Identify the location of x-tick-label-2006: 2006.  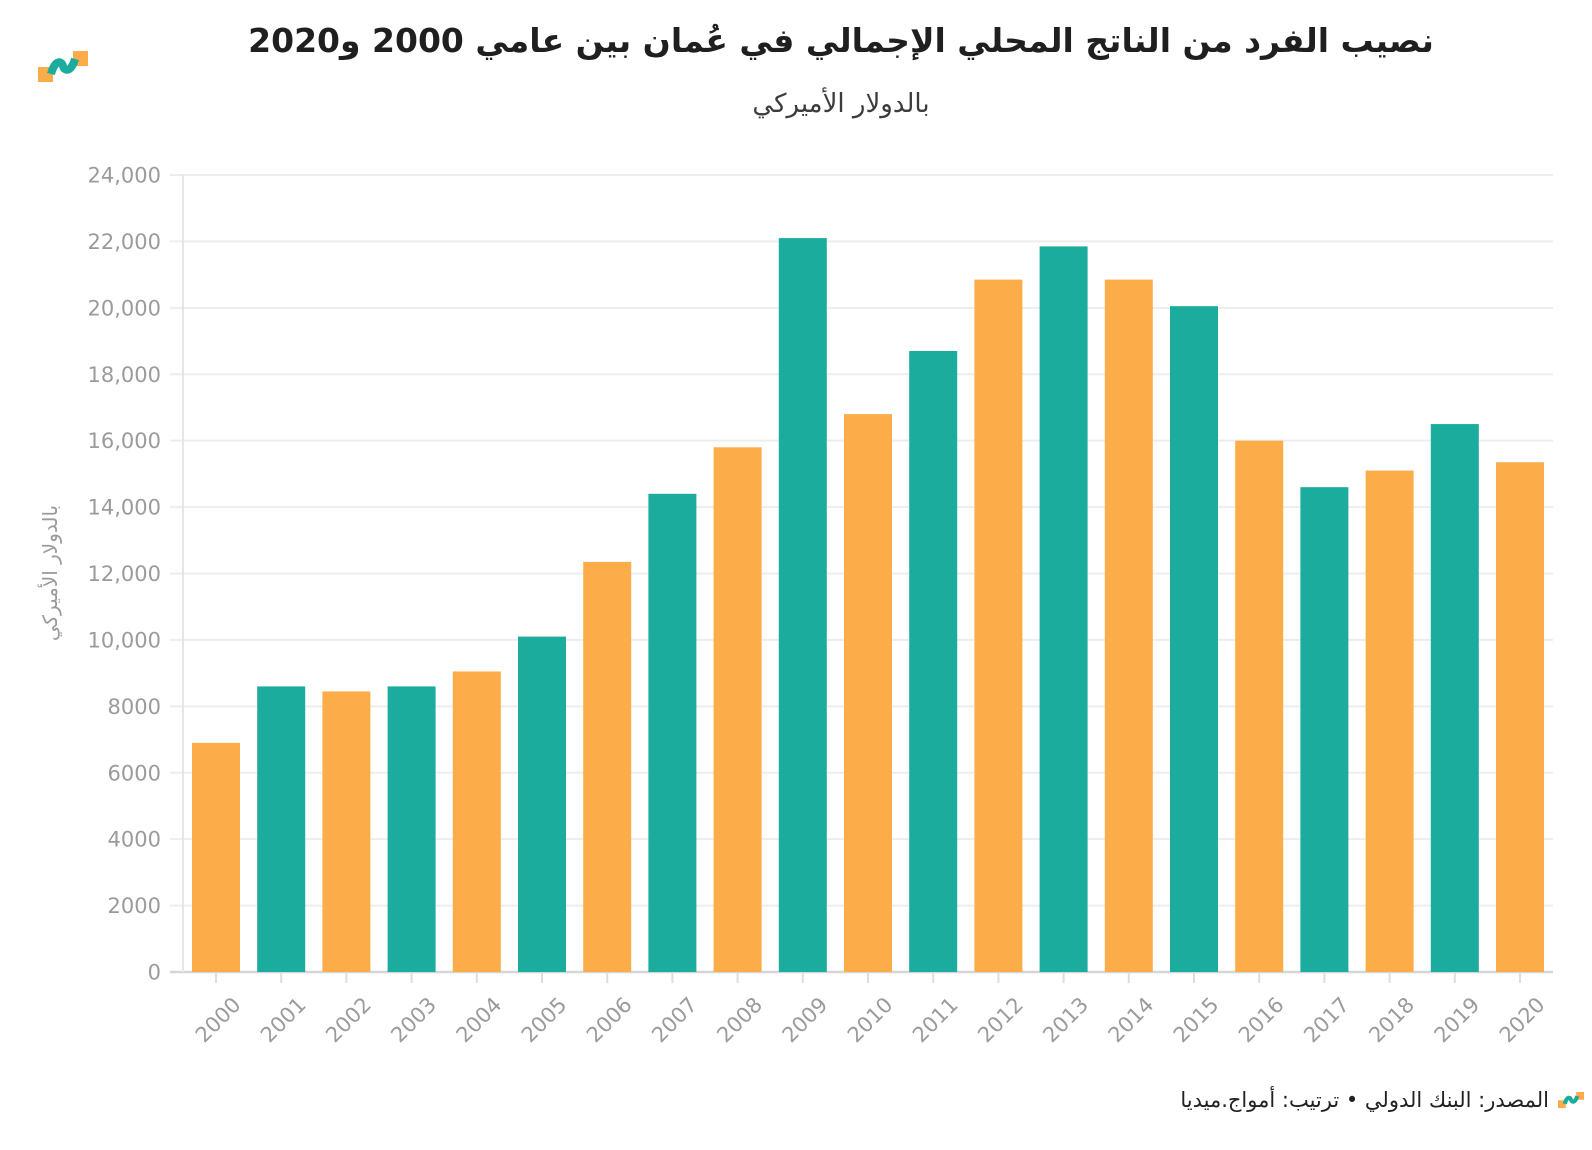
(609, 1020).